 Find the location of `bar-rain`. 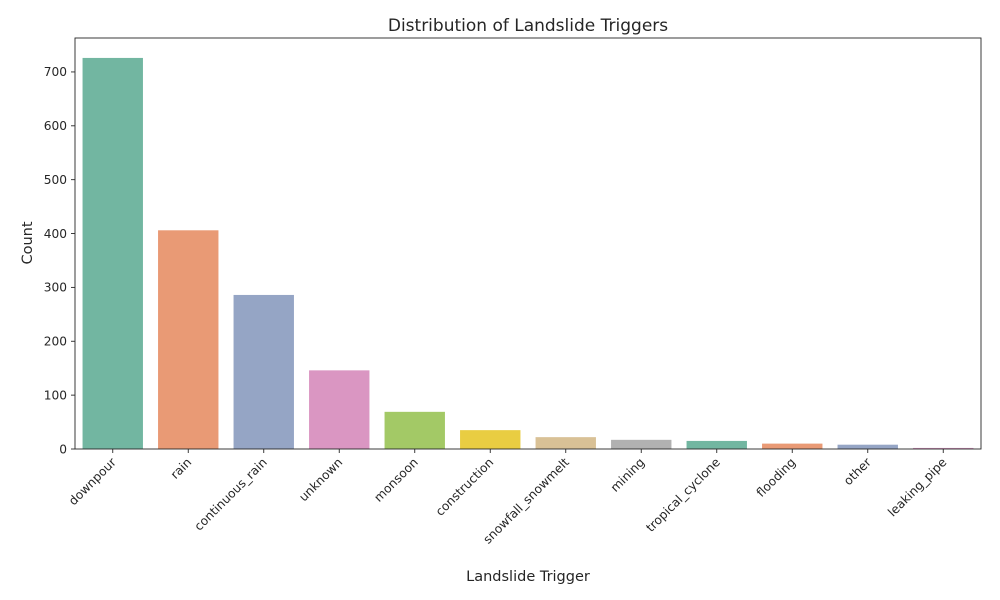

bar-rain is located at coordinates (188, 339).